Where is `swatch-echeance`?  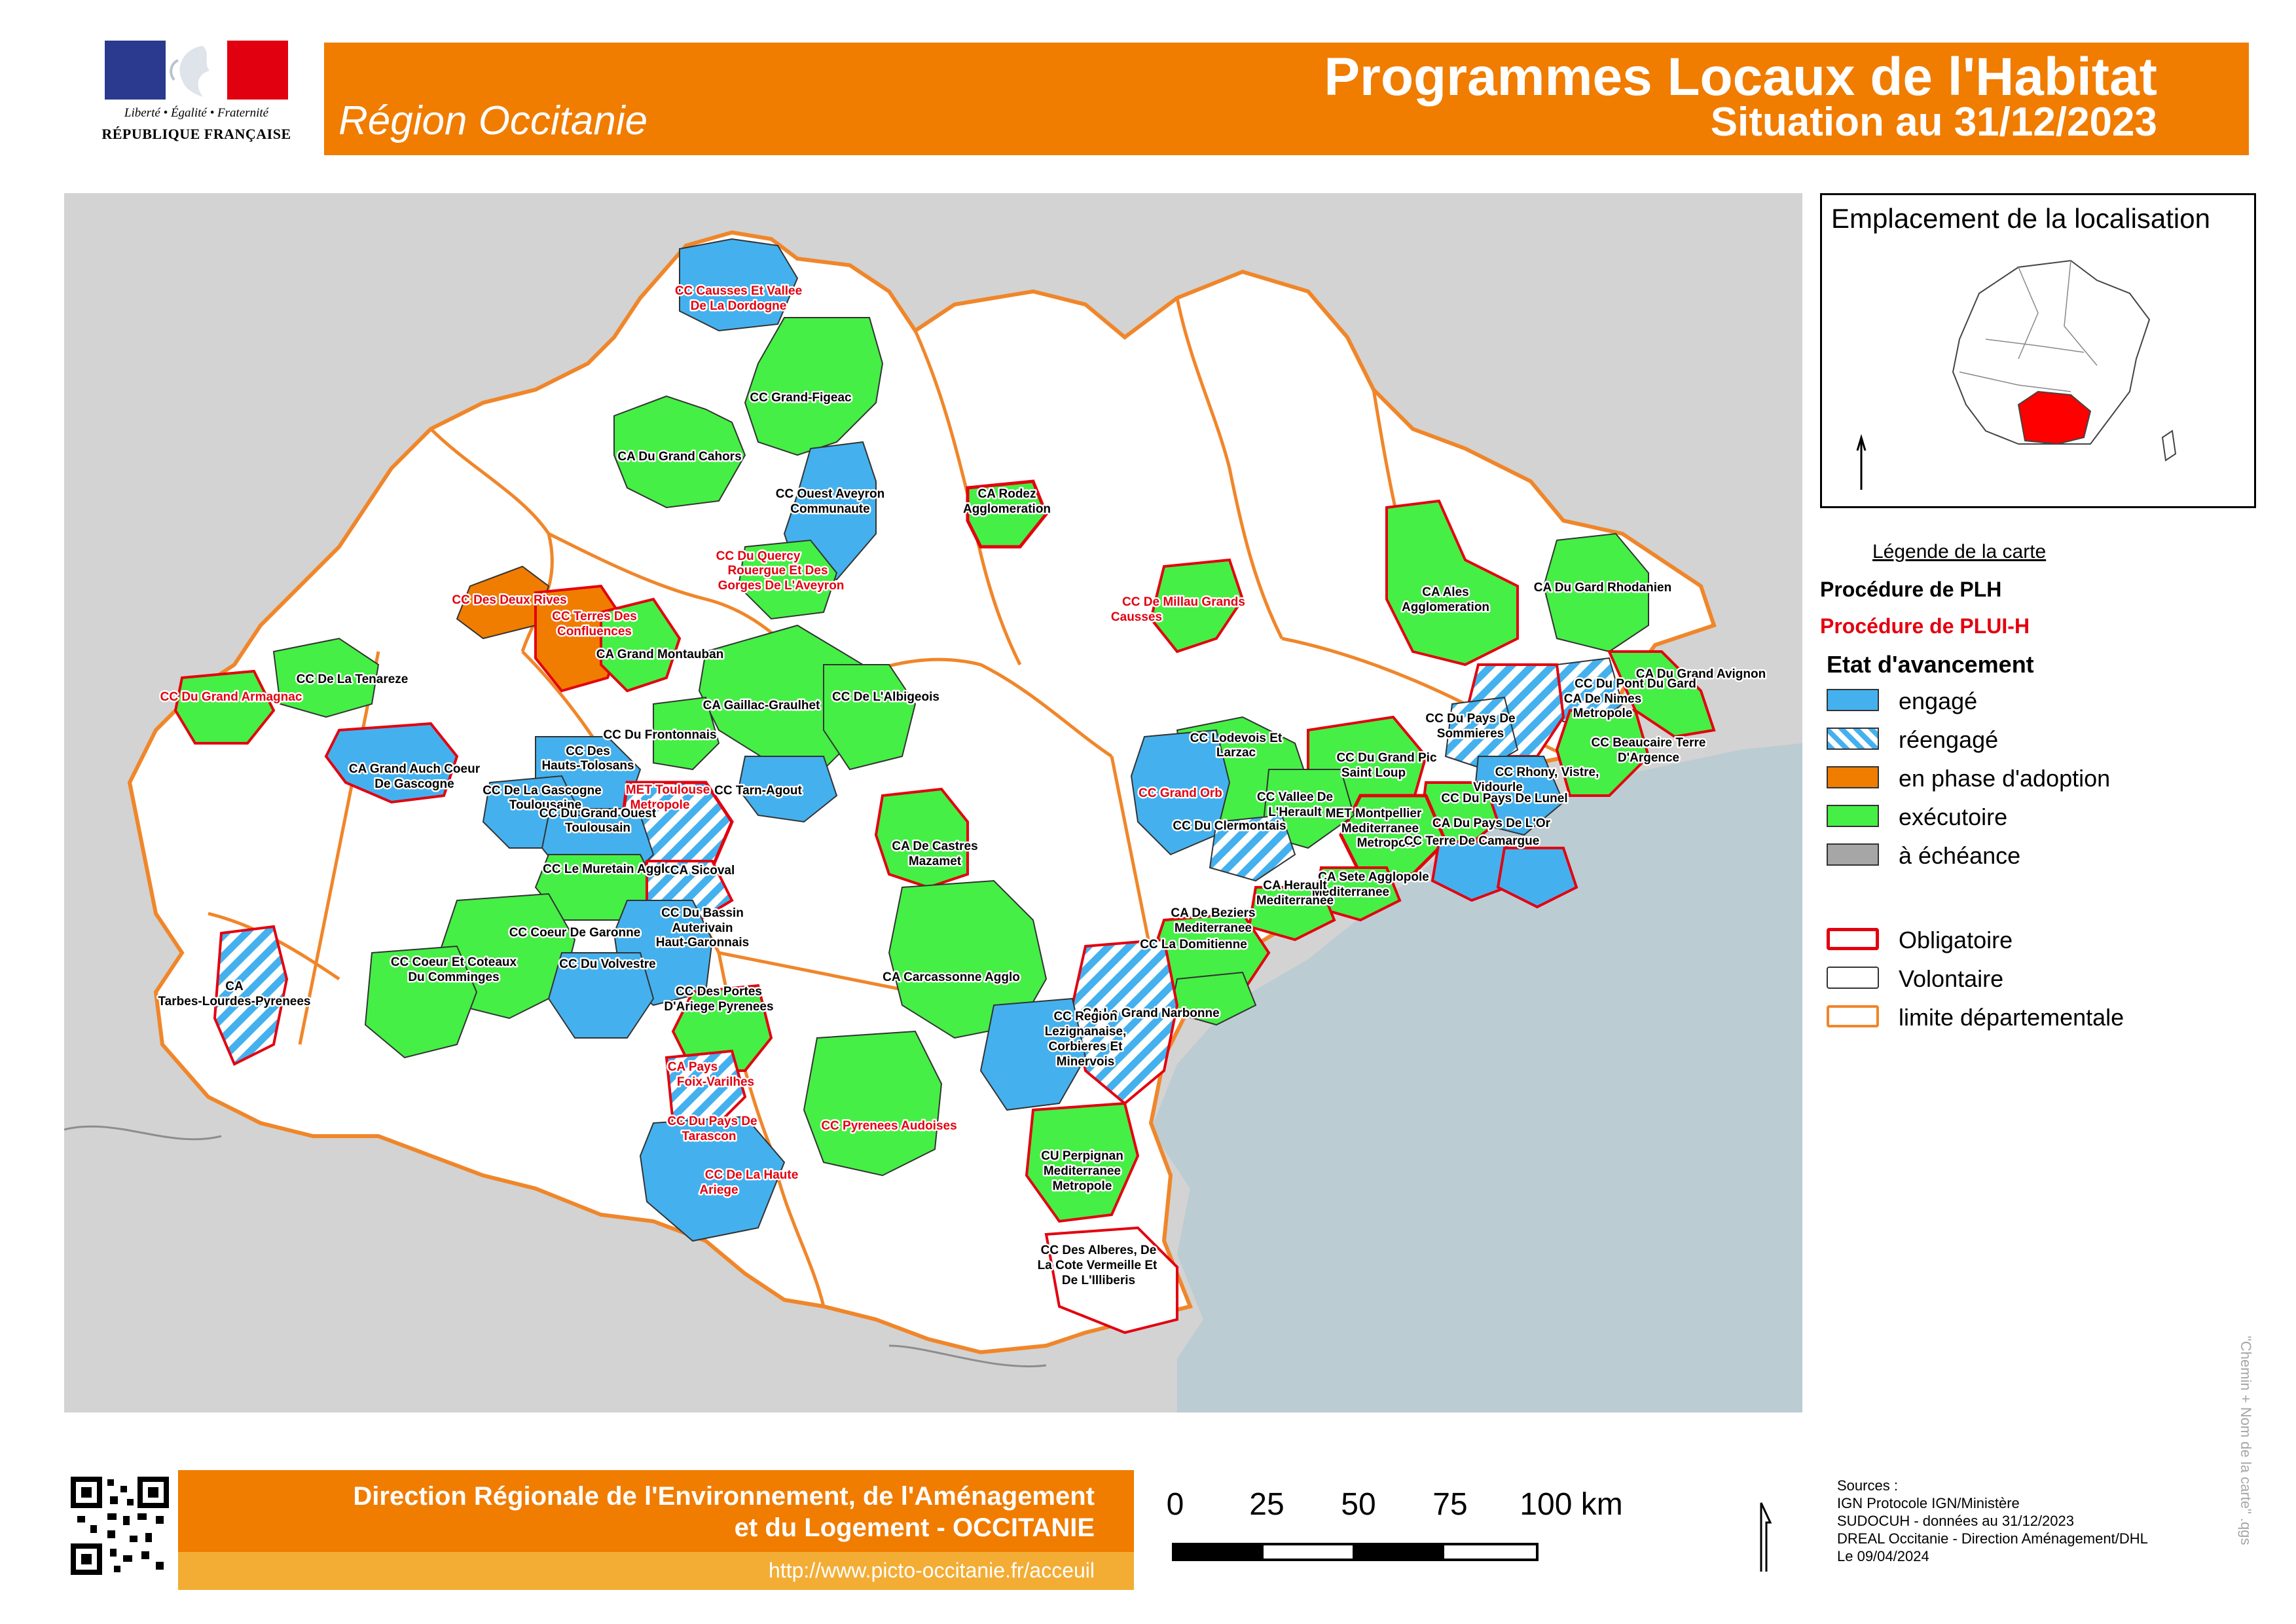 swatch-echeance is located at coordinates (1853, 854).